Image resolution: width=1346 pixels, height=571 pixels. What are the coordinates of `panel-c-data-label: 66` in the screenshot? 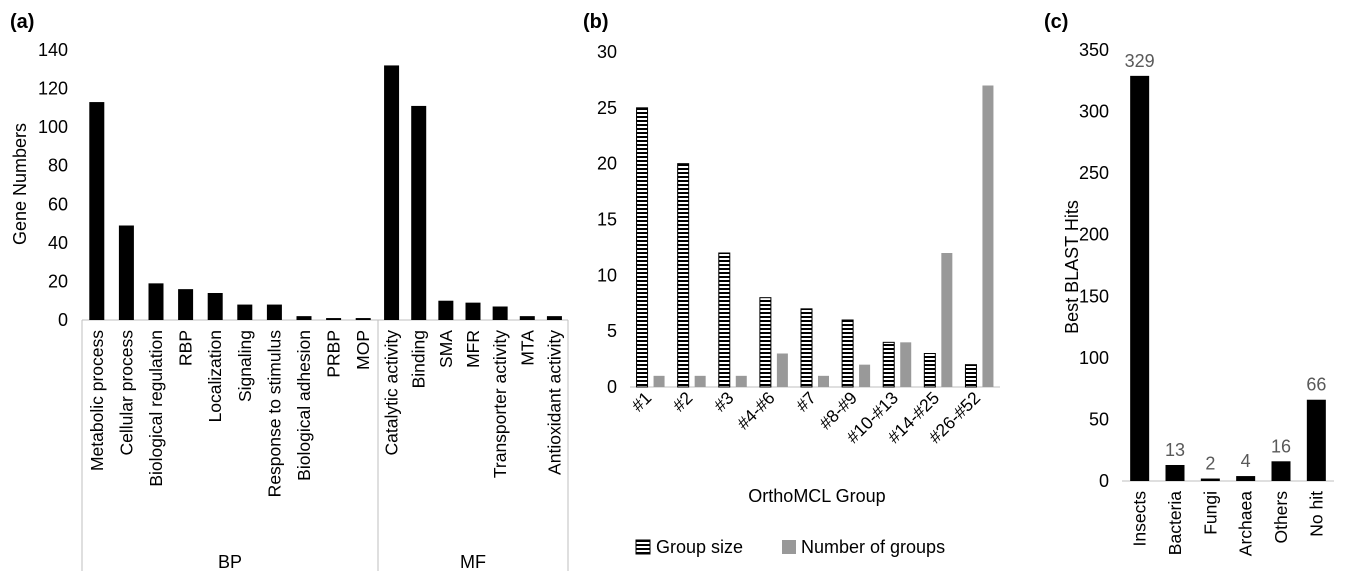 It's located at (1316, 385).